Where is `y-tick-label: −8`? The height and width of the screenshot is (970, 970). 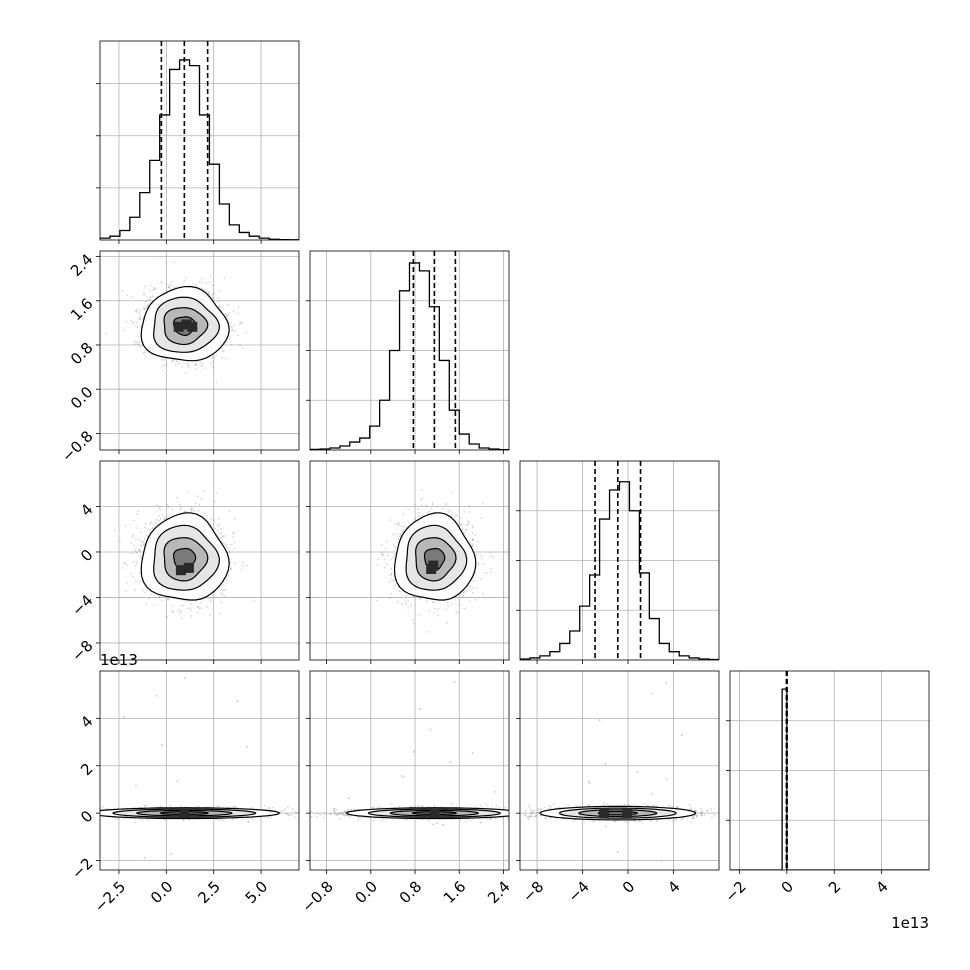
y-tick-label: −8 is located at coordinates (82, 651).